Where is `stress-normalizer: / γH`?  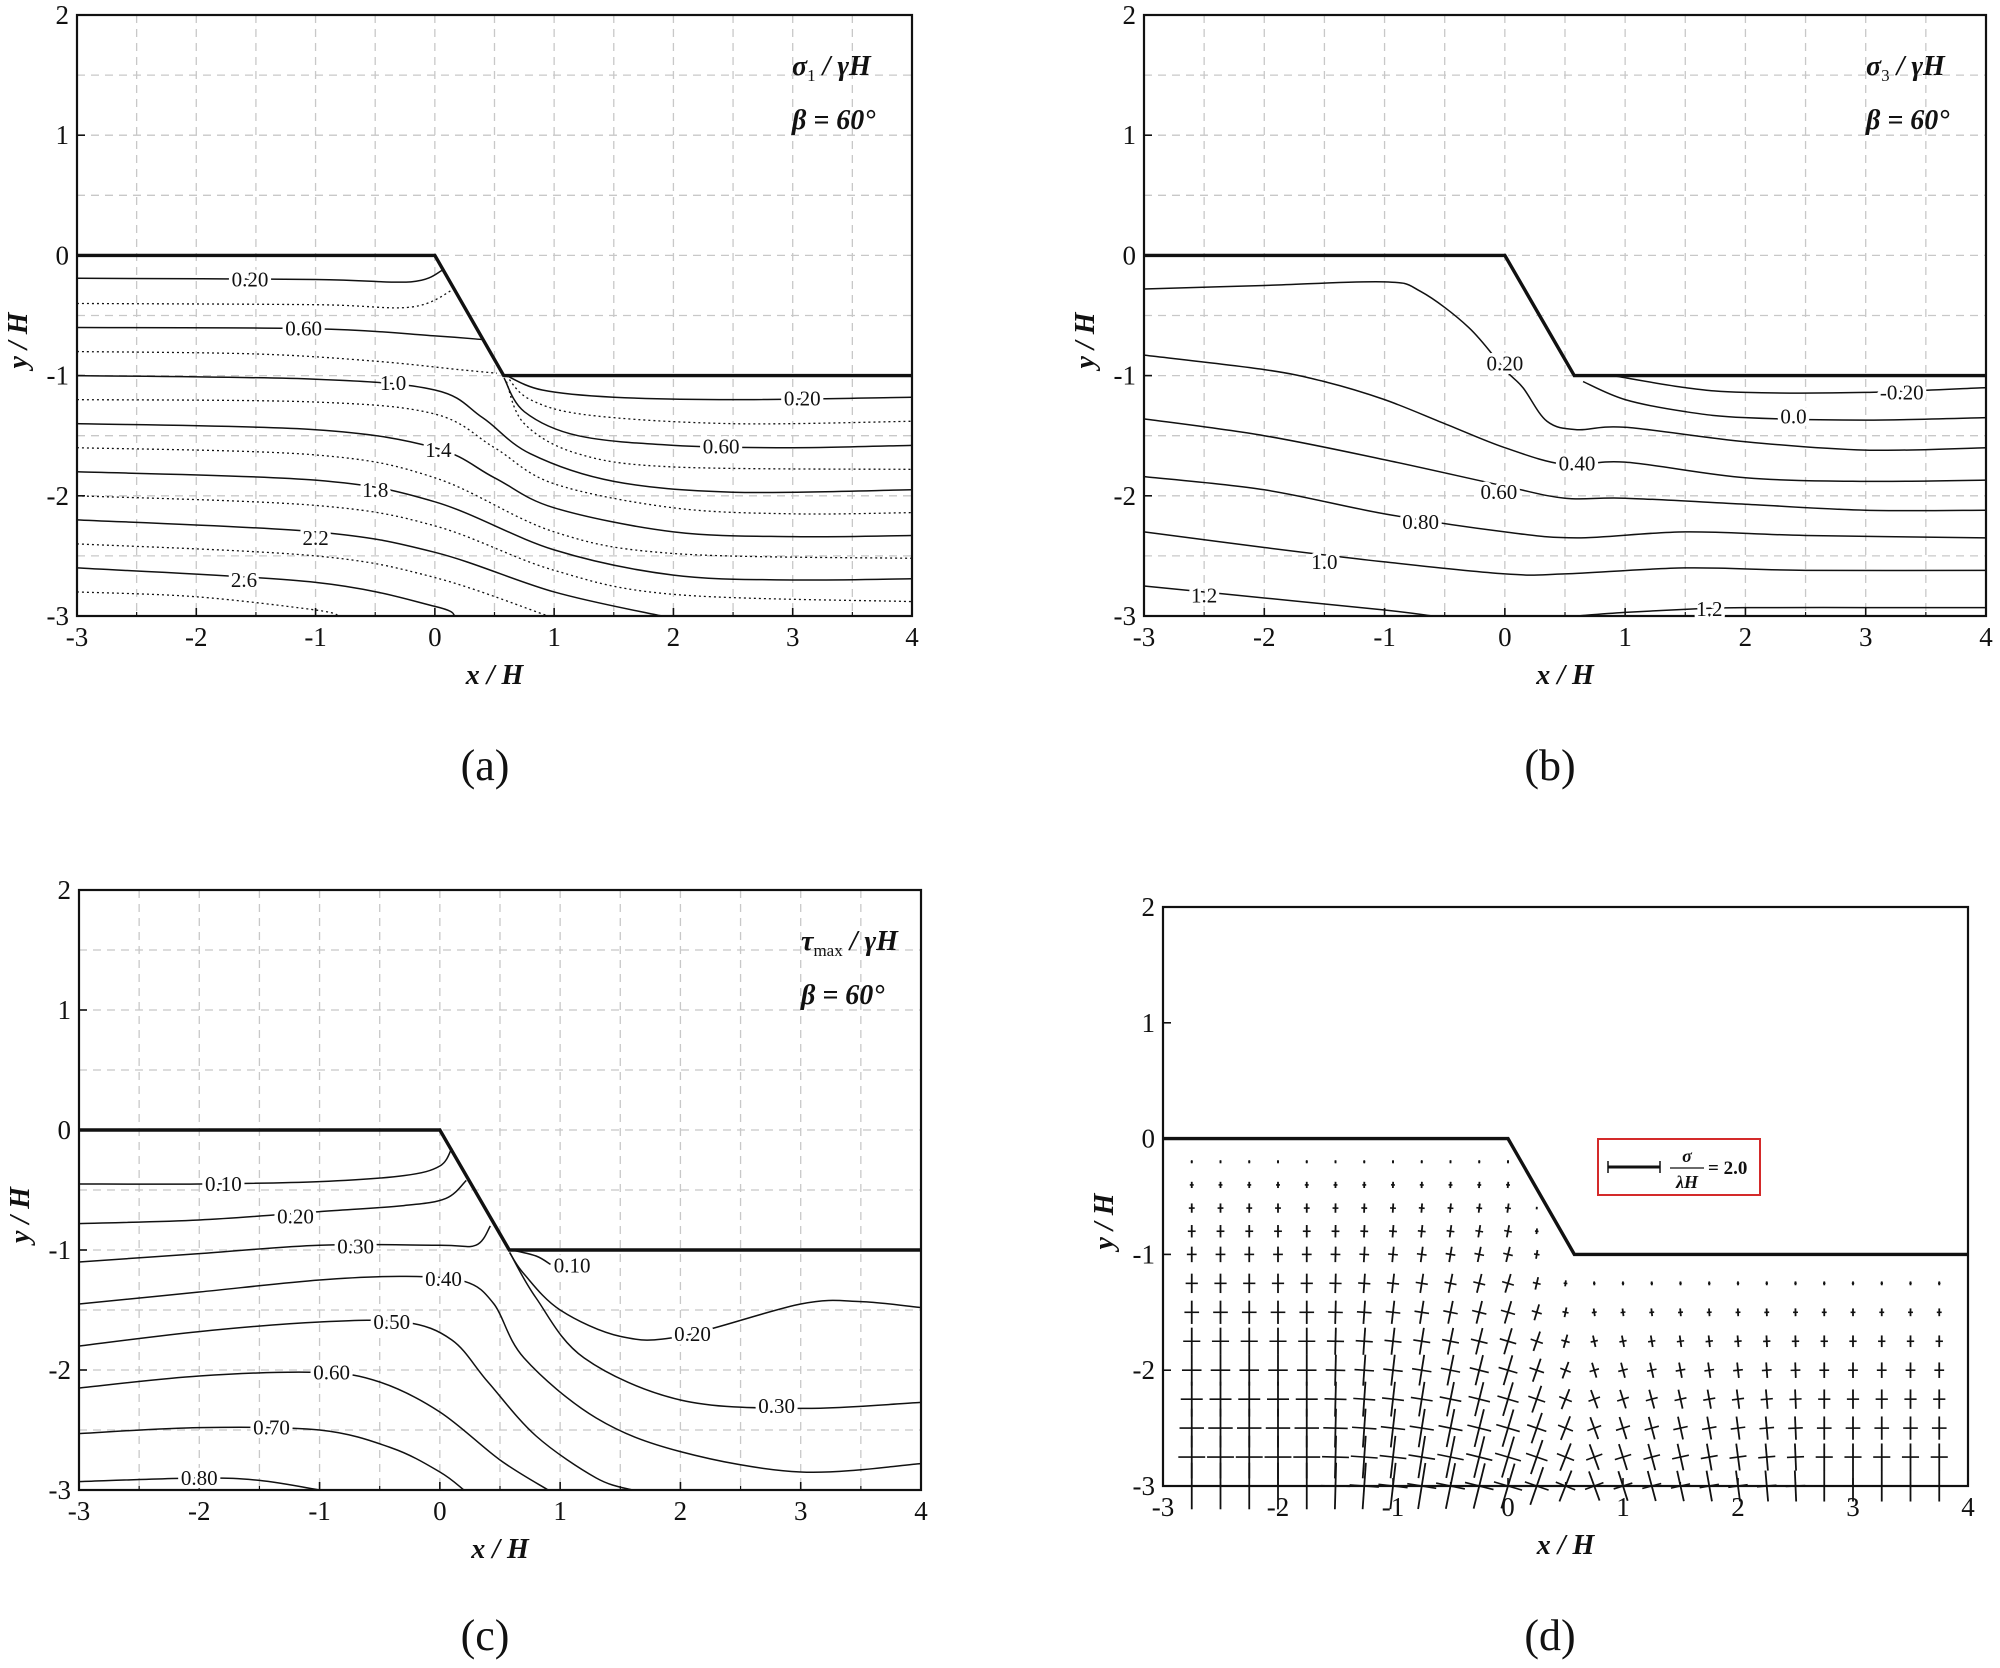 stress-normalizer: / γH is located at coordinates (1918, 66).